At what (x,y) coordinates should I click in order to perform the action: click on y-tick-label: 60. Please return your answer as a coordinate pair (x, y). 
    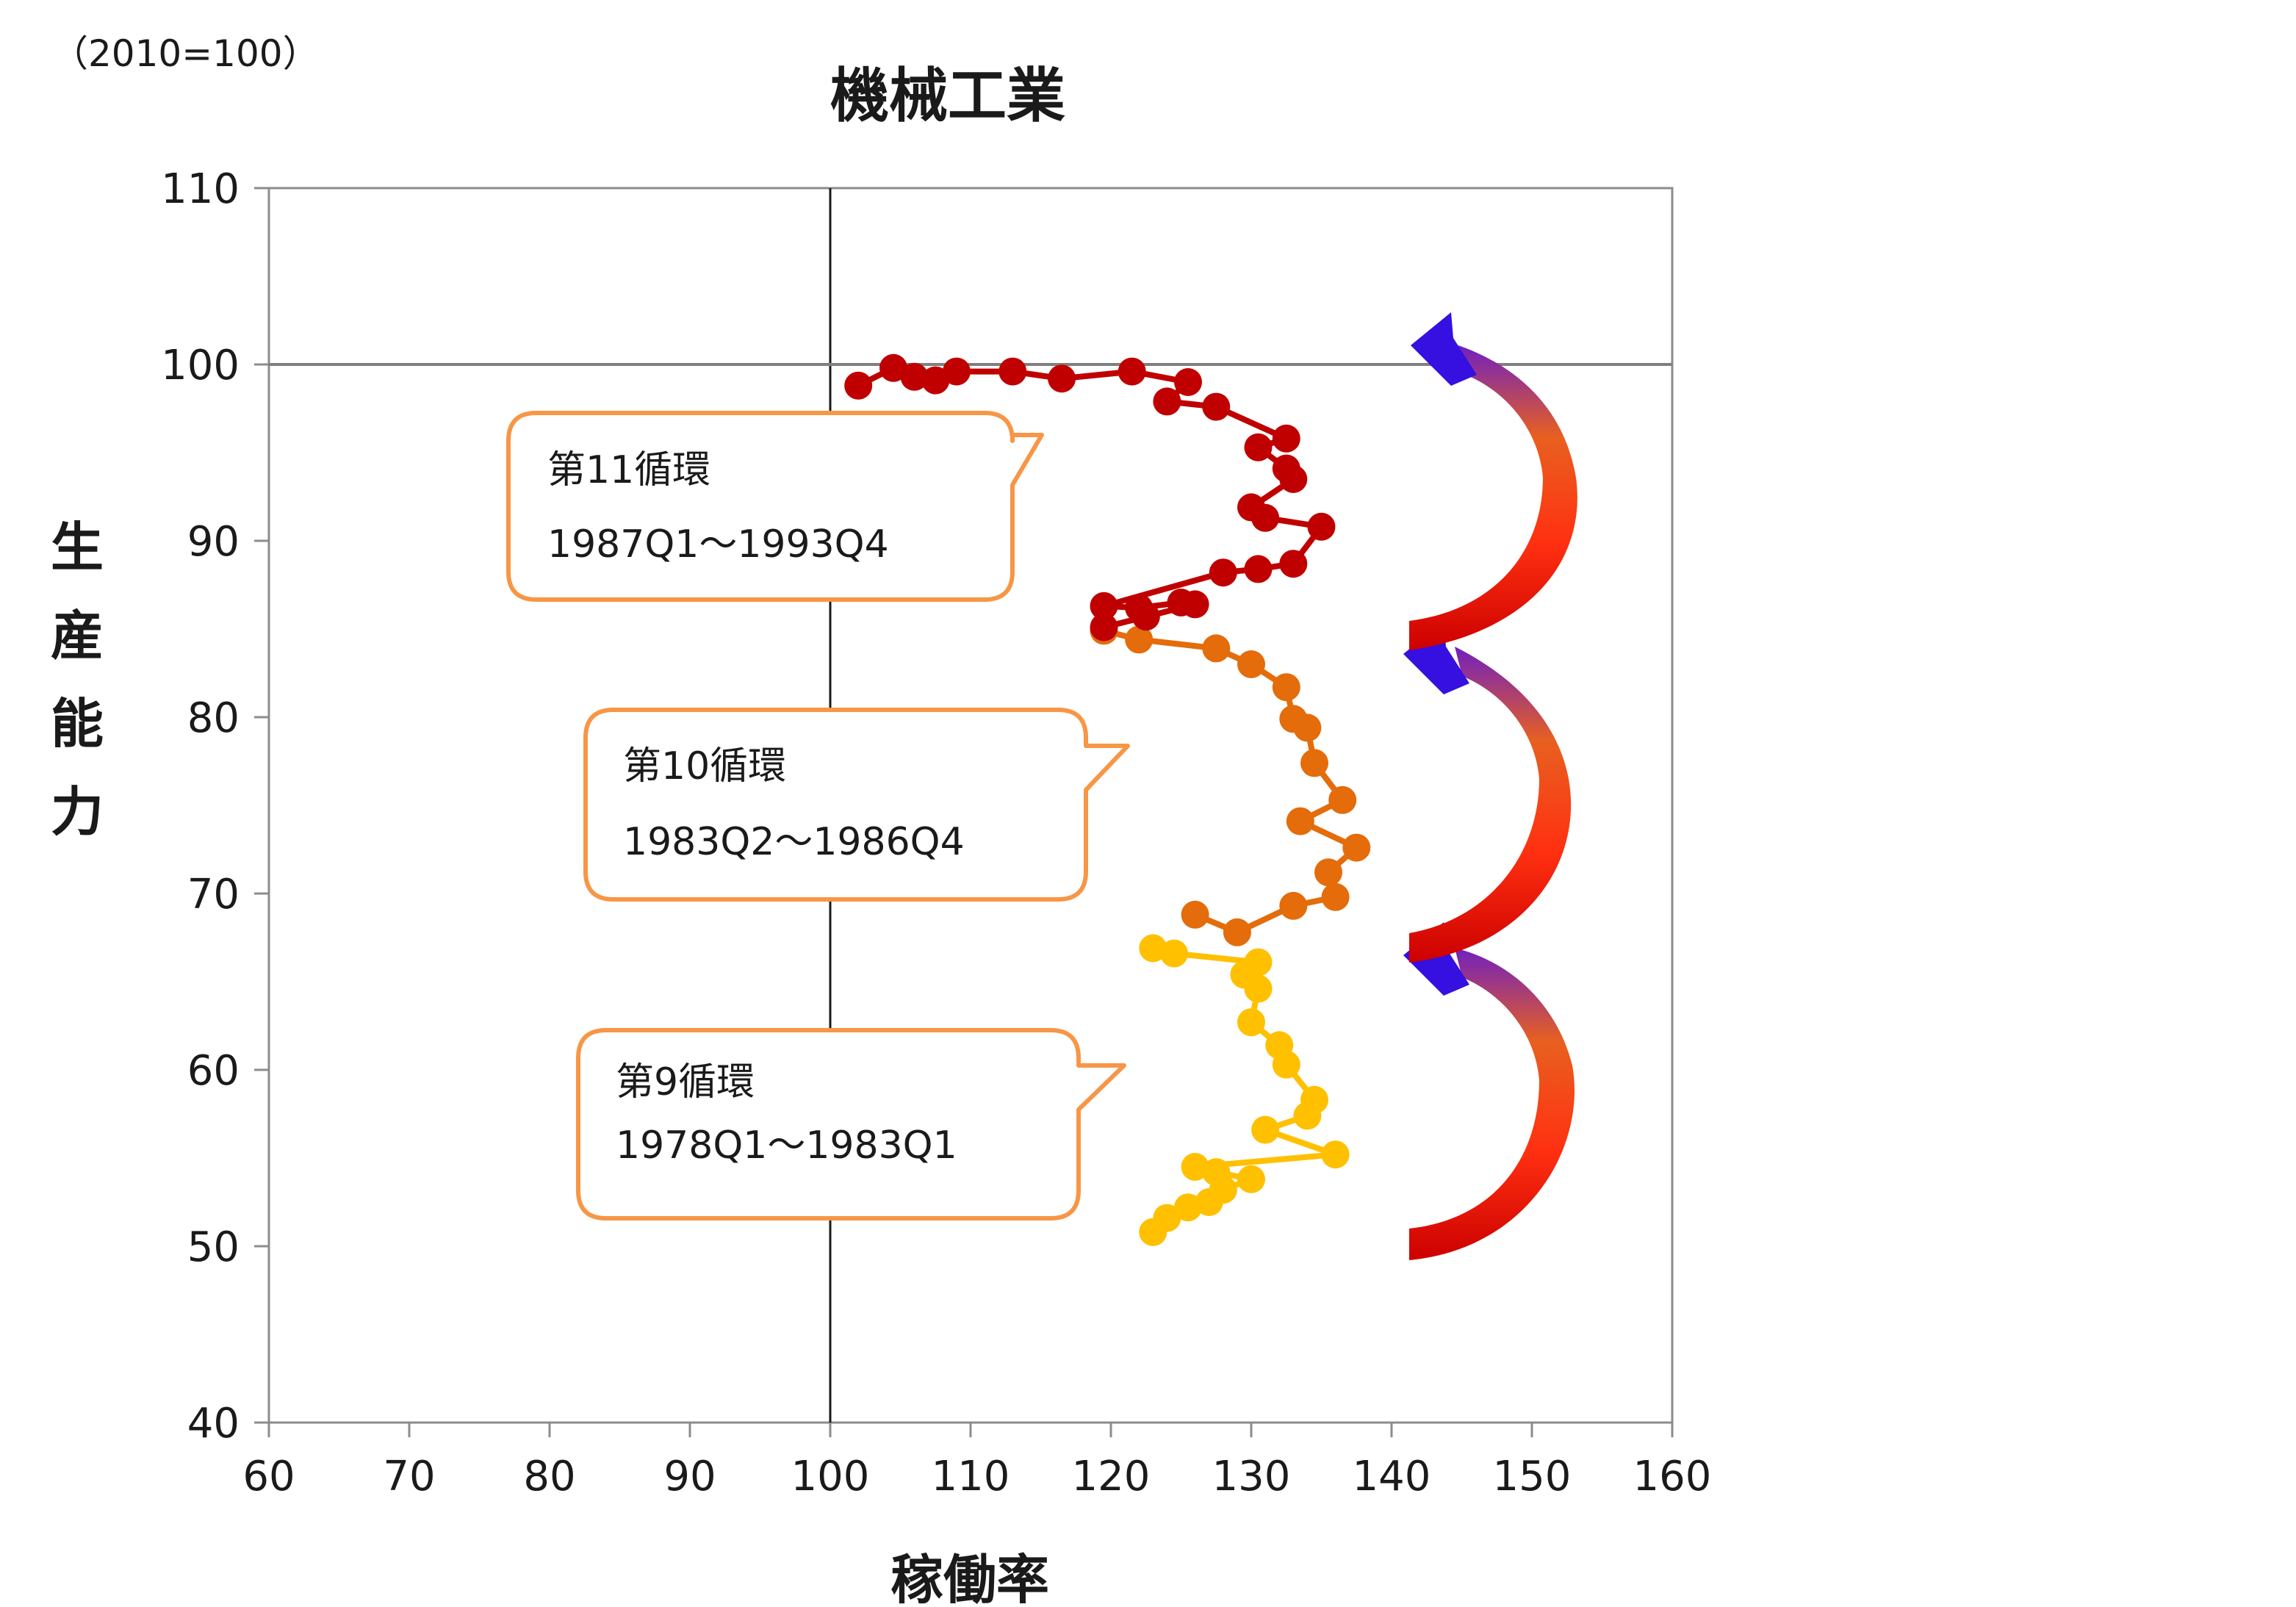
    Looking at the image, I should click on (213, 1071).